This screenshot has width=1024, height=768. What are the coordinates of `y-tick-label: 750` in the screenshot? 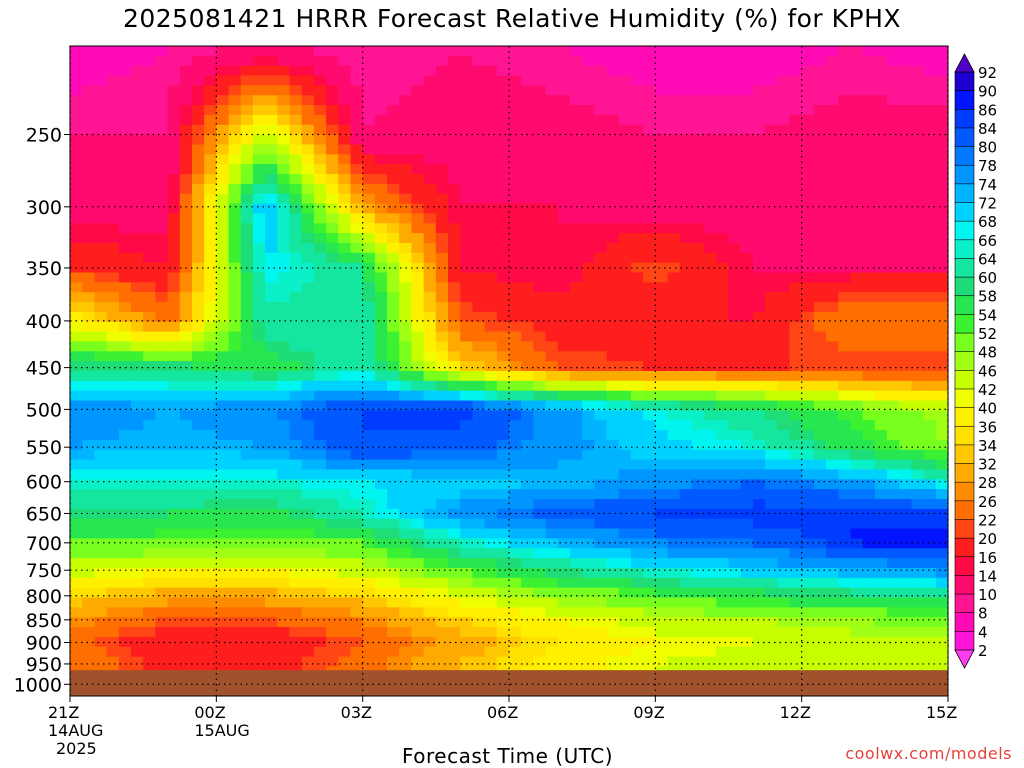 It's located at (44, 571).